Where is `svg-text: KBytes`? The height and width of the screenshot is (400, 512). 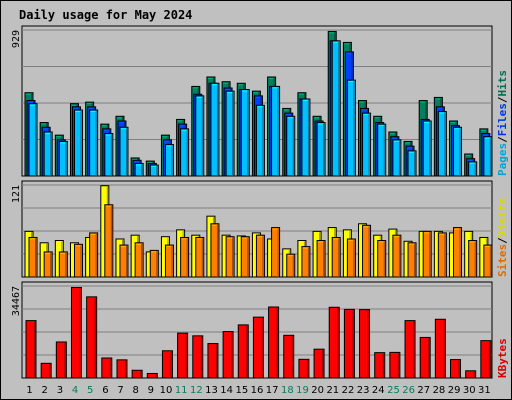 svg-text: KBytes is located at coordinates (502, 358).